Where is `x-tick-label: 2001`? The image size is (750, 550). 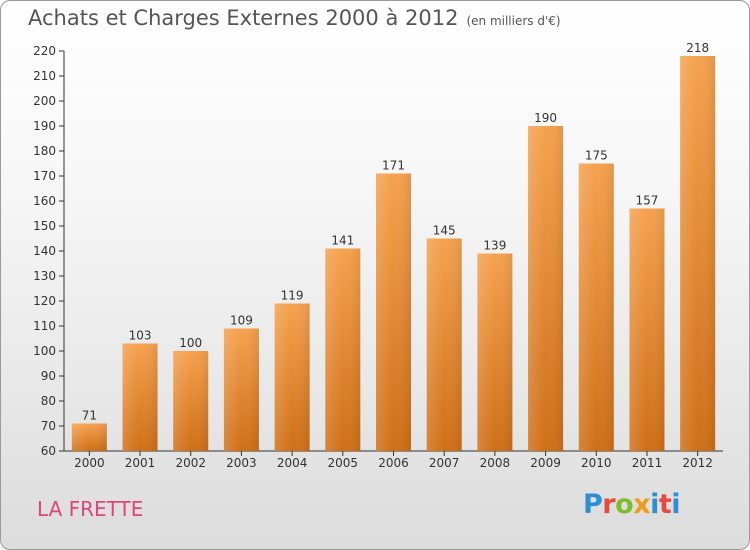
x-tick-label: 2001 is located at coordinates (140, 463).